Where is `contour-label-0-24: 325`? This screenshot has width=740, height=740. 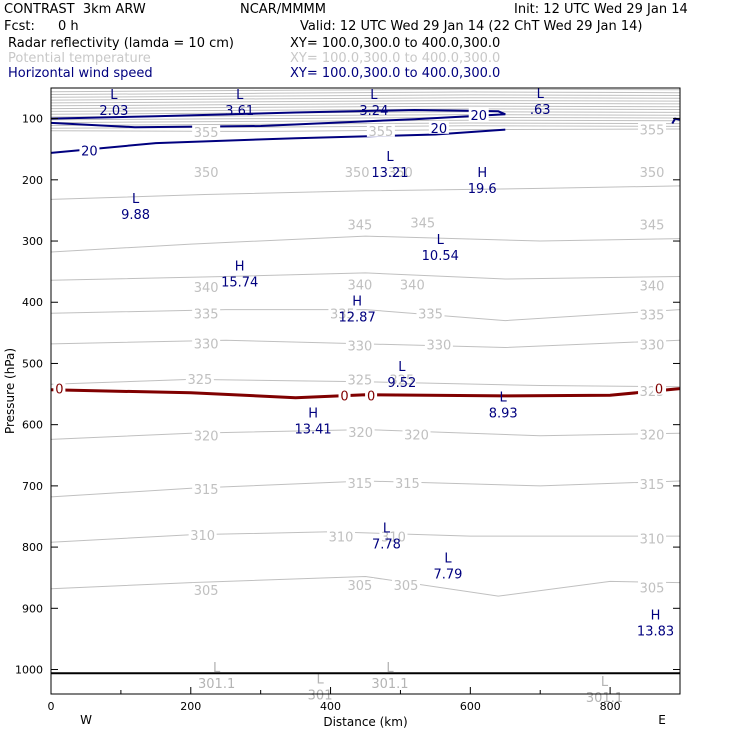 contour-label-0-24: 325 is located at coordinates (401, 380).